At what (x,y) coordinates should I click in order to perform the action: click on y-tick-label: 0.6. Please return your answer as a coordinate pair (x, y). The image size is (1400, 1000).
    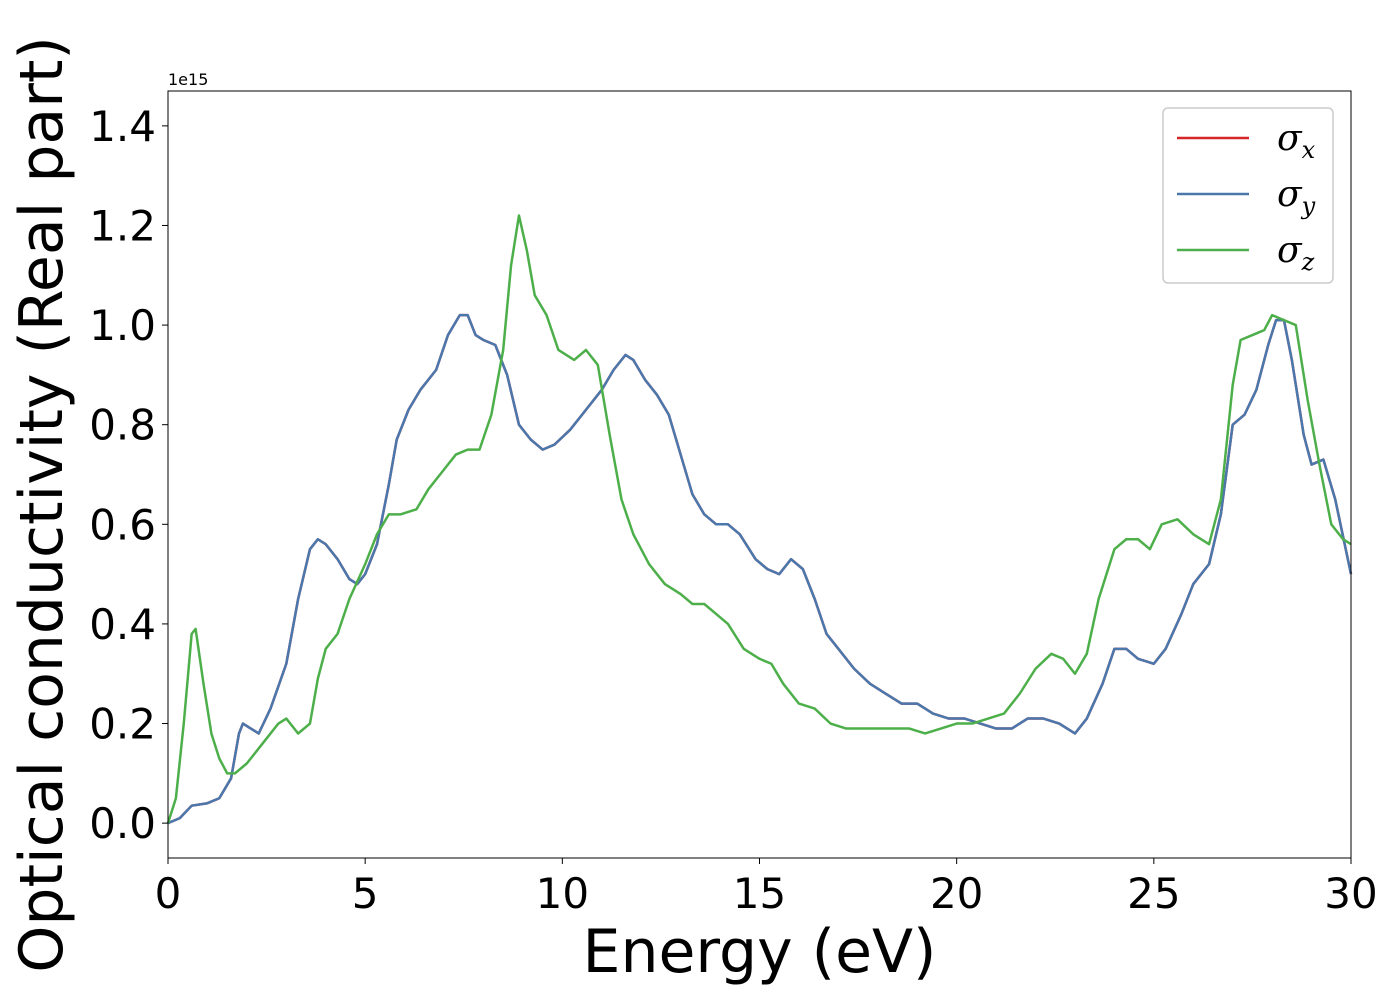
    Looking at the image, I should click on (122, 524).